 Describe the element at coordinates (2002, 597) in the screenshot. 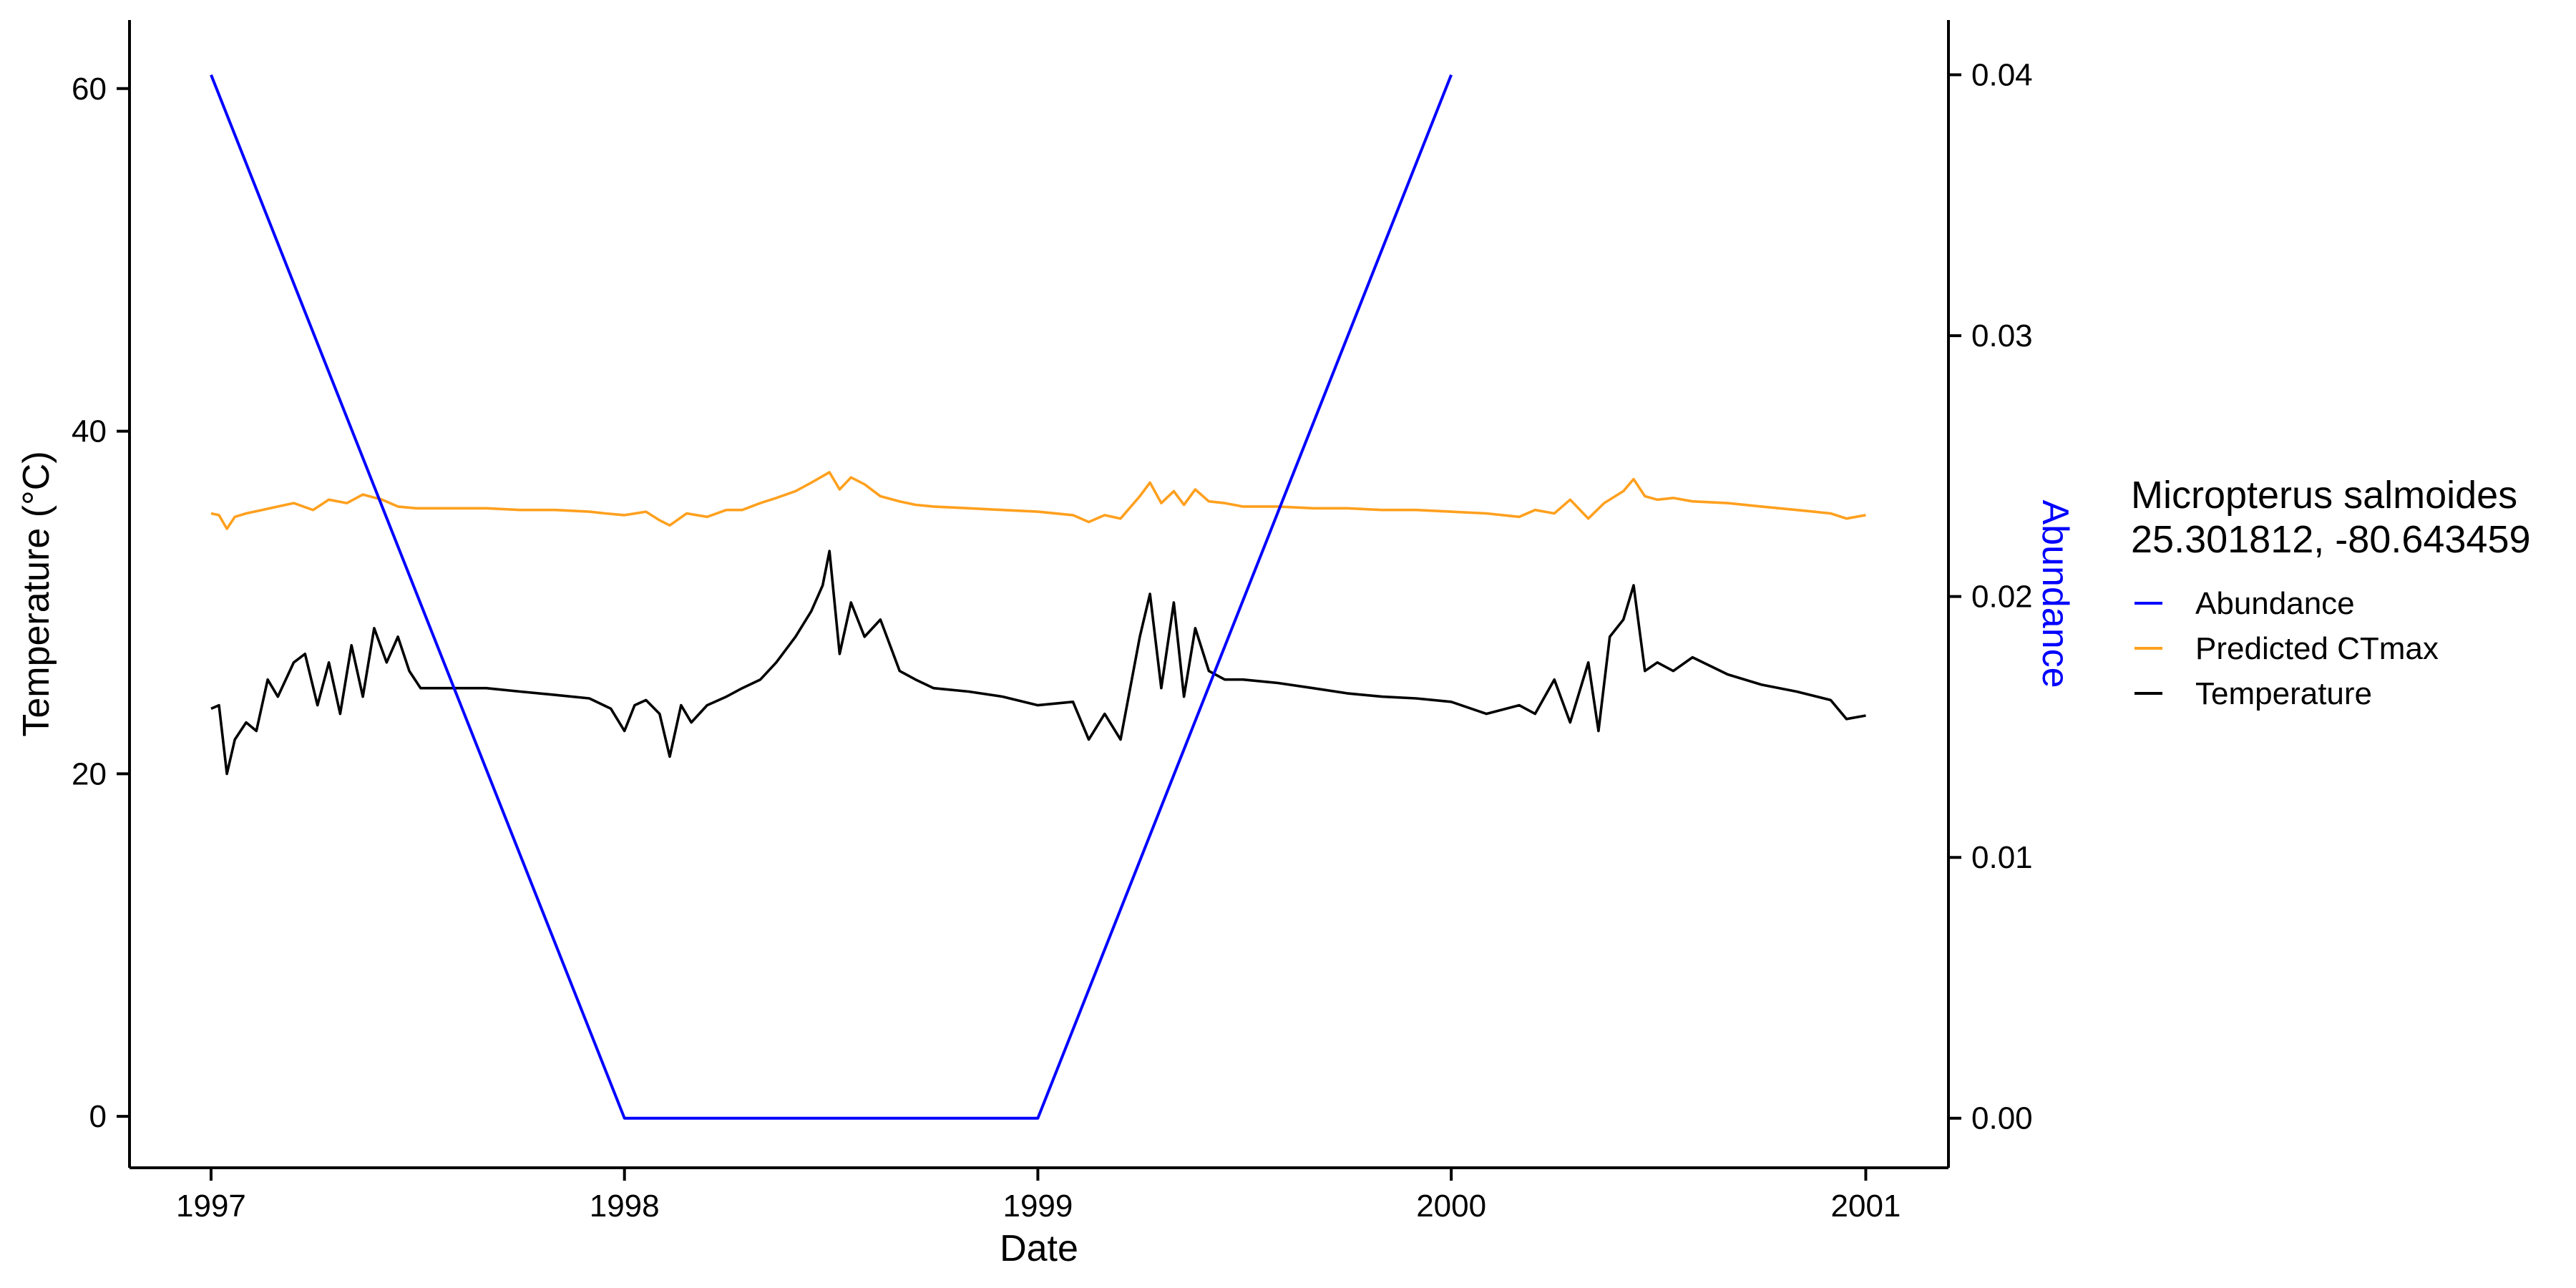

I see `y-right-tick-label-0.02: 0.02` at that location.